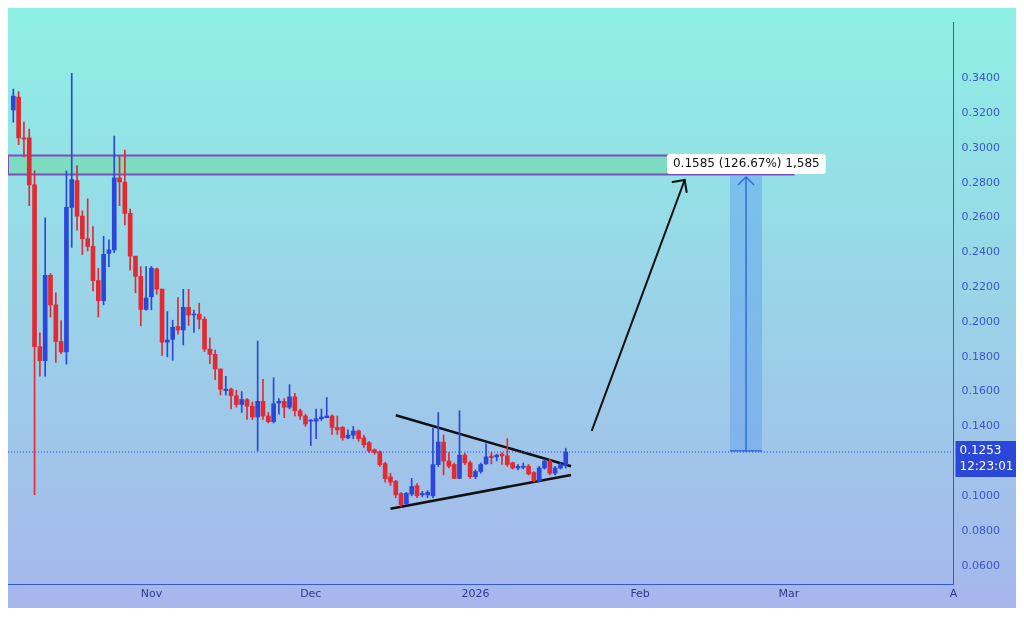 This screenshot has width=1024, height=638. What do you see at coordinates (981, 495) in the screenshot?
I see `y-tick-label: 0.1000` at bounding box center [981, 495].